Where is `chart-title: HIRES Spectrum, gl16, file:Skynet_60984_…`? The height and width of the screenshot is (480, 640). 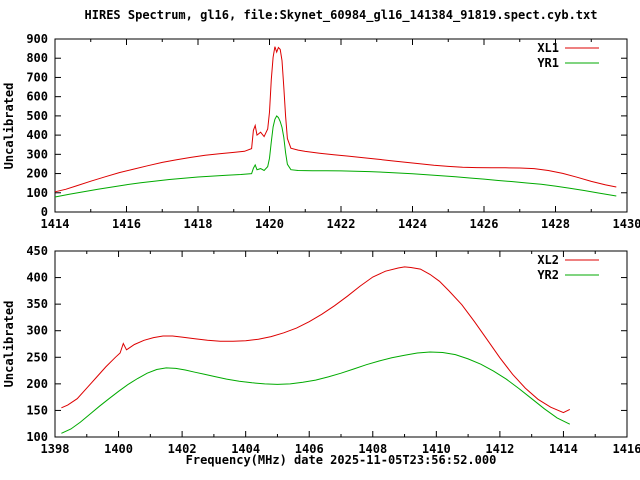 chart-title: HIRES Spectrum, gl16, file:Skynet_60984_… is located at coordinates (341, 15).